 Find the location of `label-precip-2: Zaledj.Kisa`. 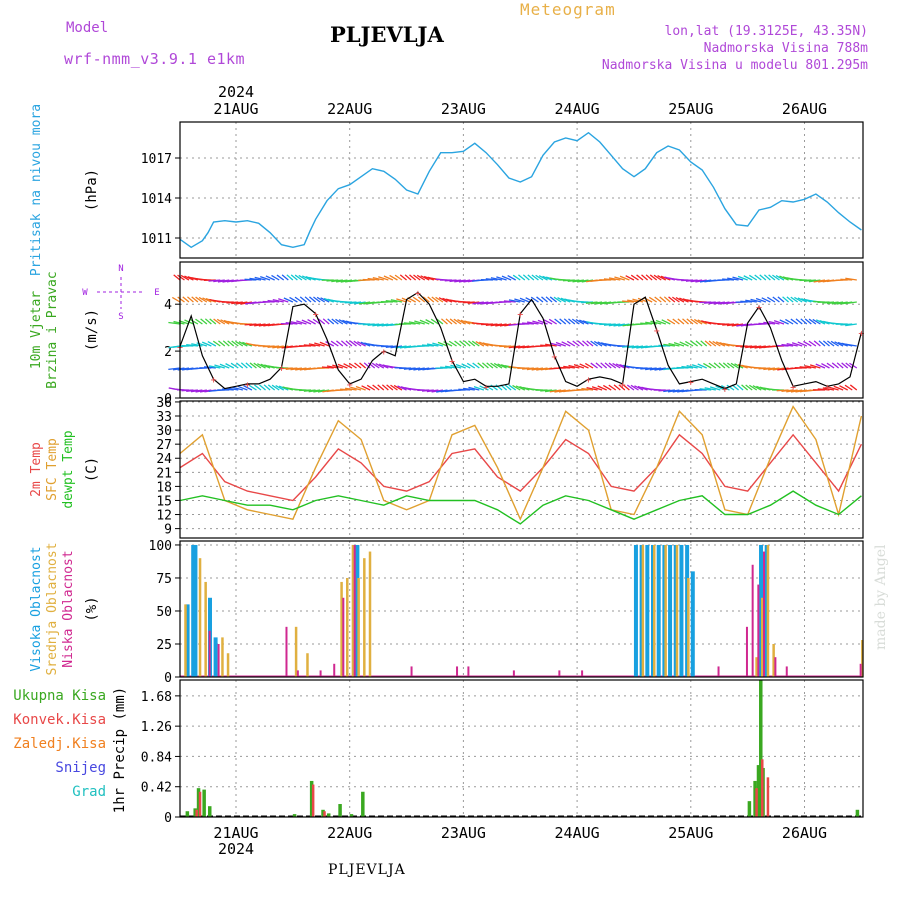

label-precip-2: Zaledj.Kisa is located at coordinates (59, 744).